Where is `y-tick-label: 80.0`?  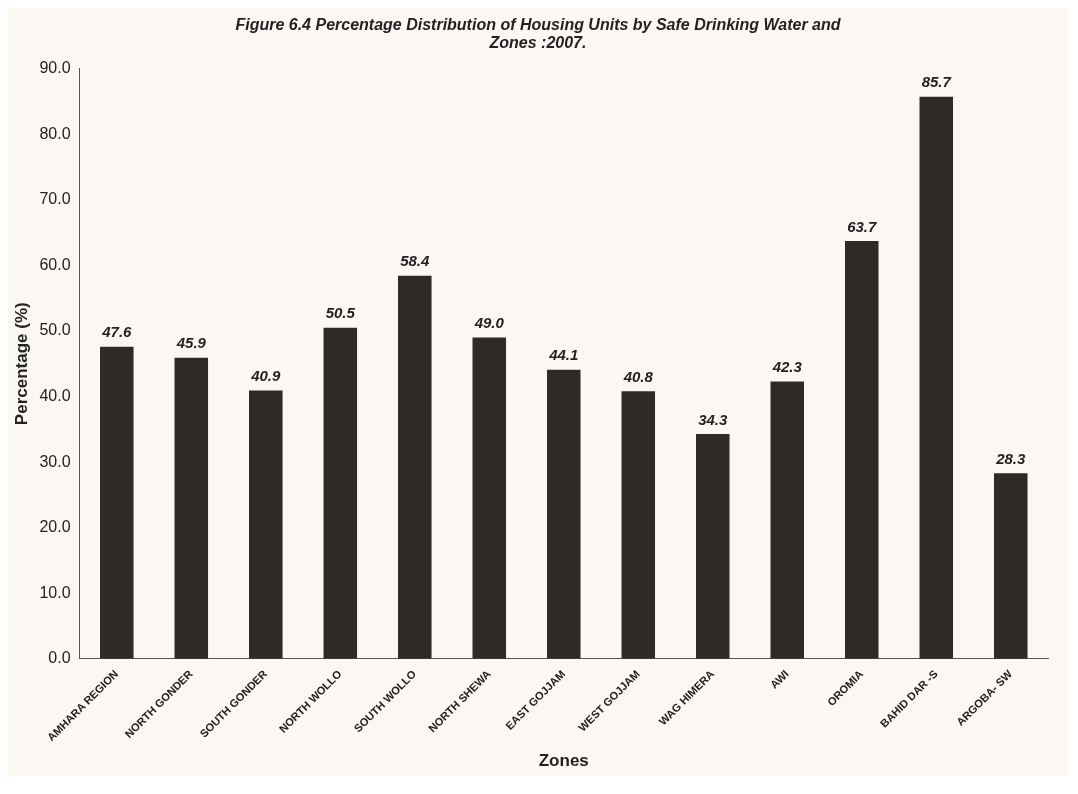 y-tick-label: 80.0 is located at coordinates (55, 133).